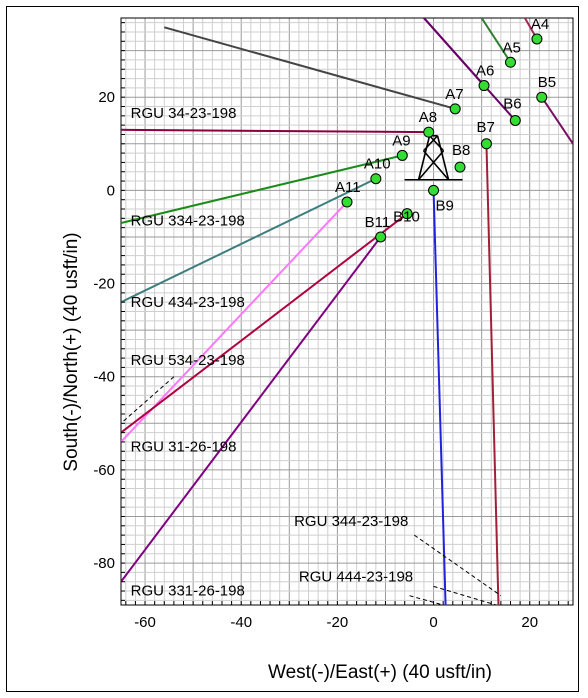 The width and height of the screenshot is (588, 698). Describe the element at coordinates (380, 672) in the screenshot. I see `x-axis-title: West(-)/East(+) (40 usft/in)` at that location.